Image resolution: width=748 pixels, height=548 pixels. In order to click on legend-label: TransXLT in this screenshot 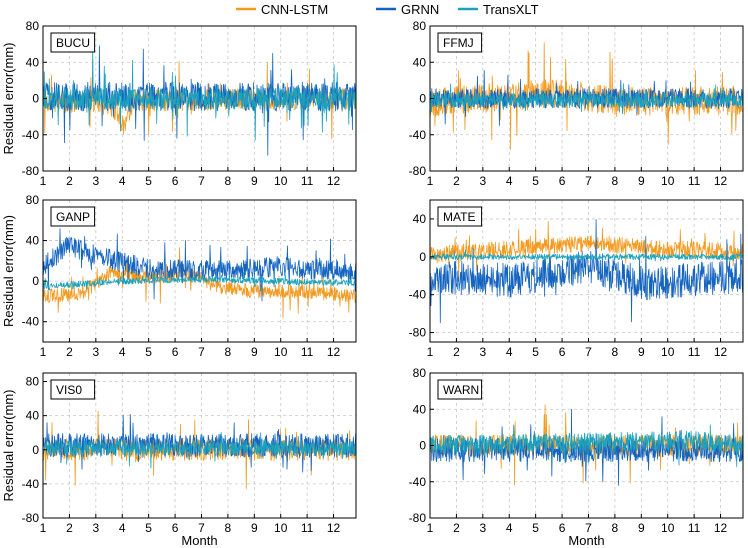, I will do `click(511, 9)`.